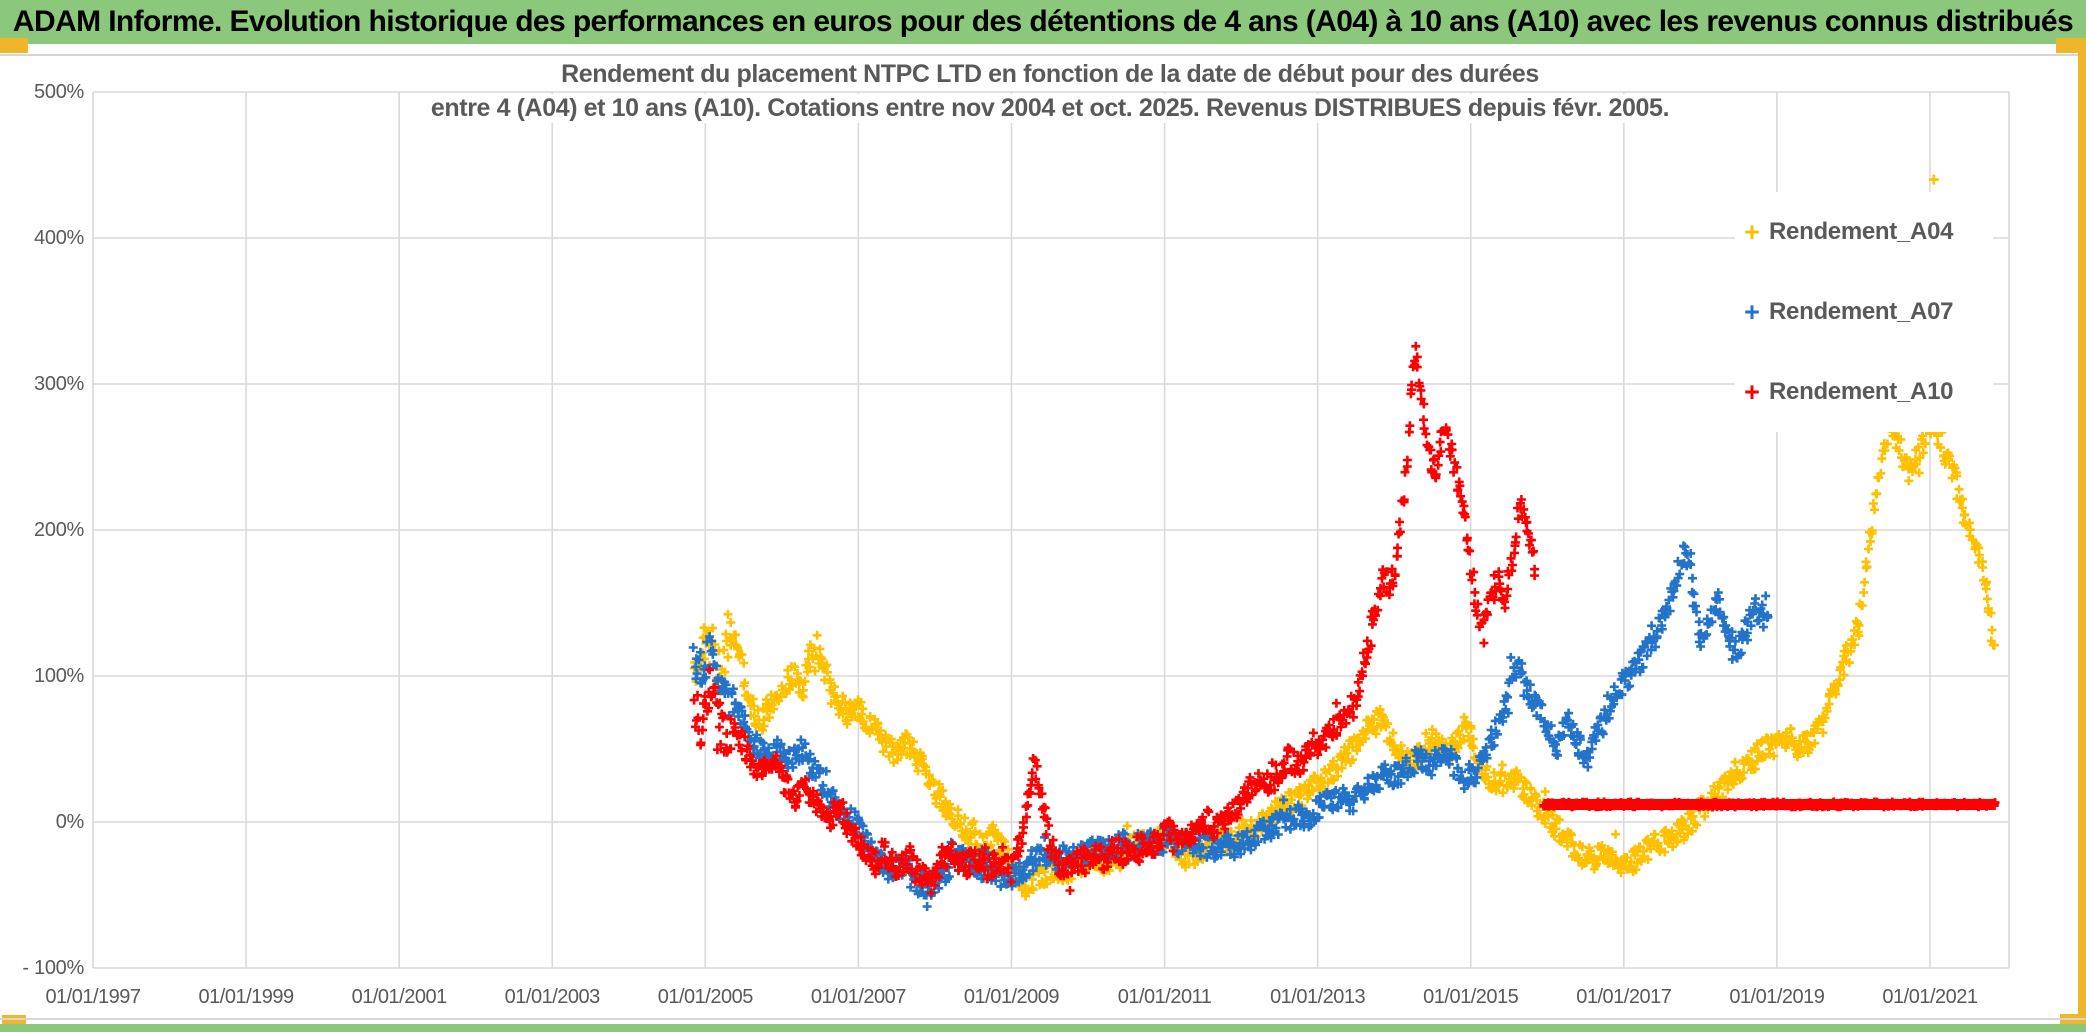  Describe the element at coordinates (1043, 1028) in the screenshot. I see `footer-green-bar` at that location.